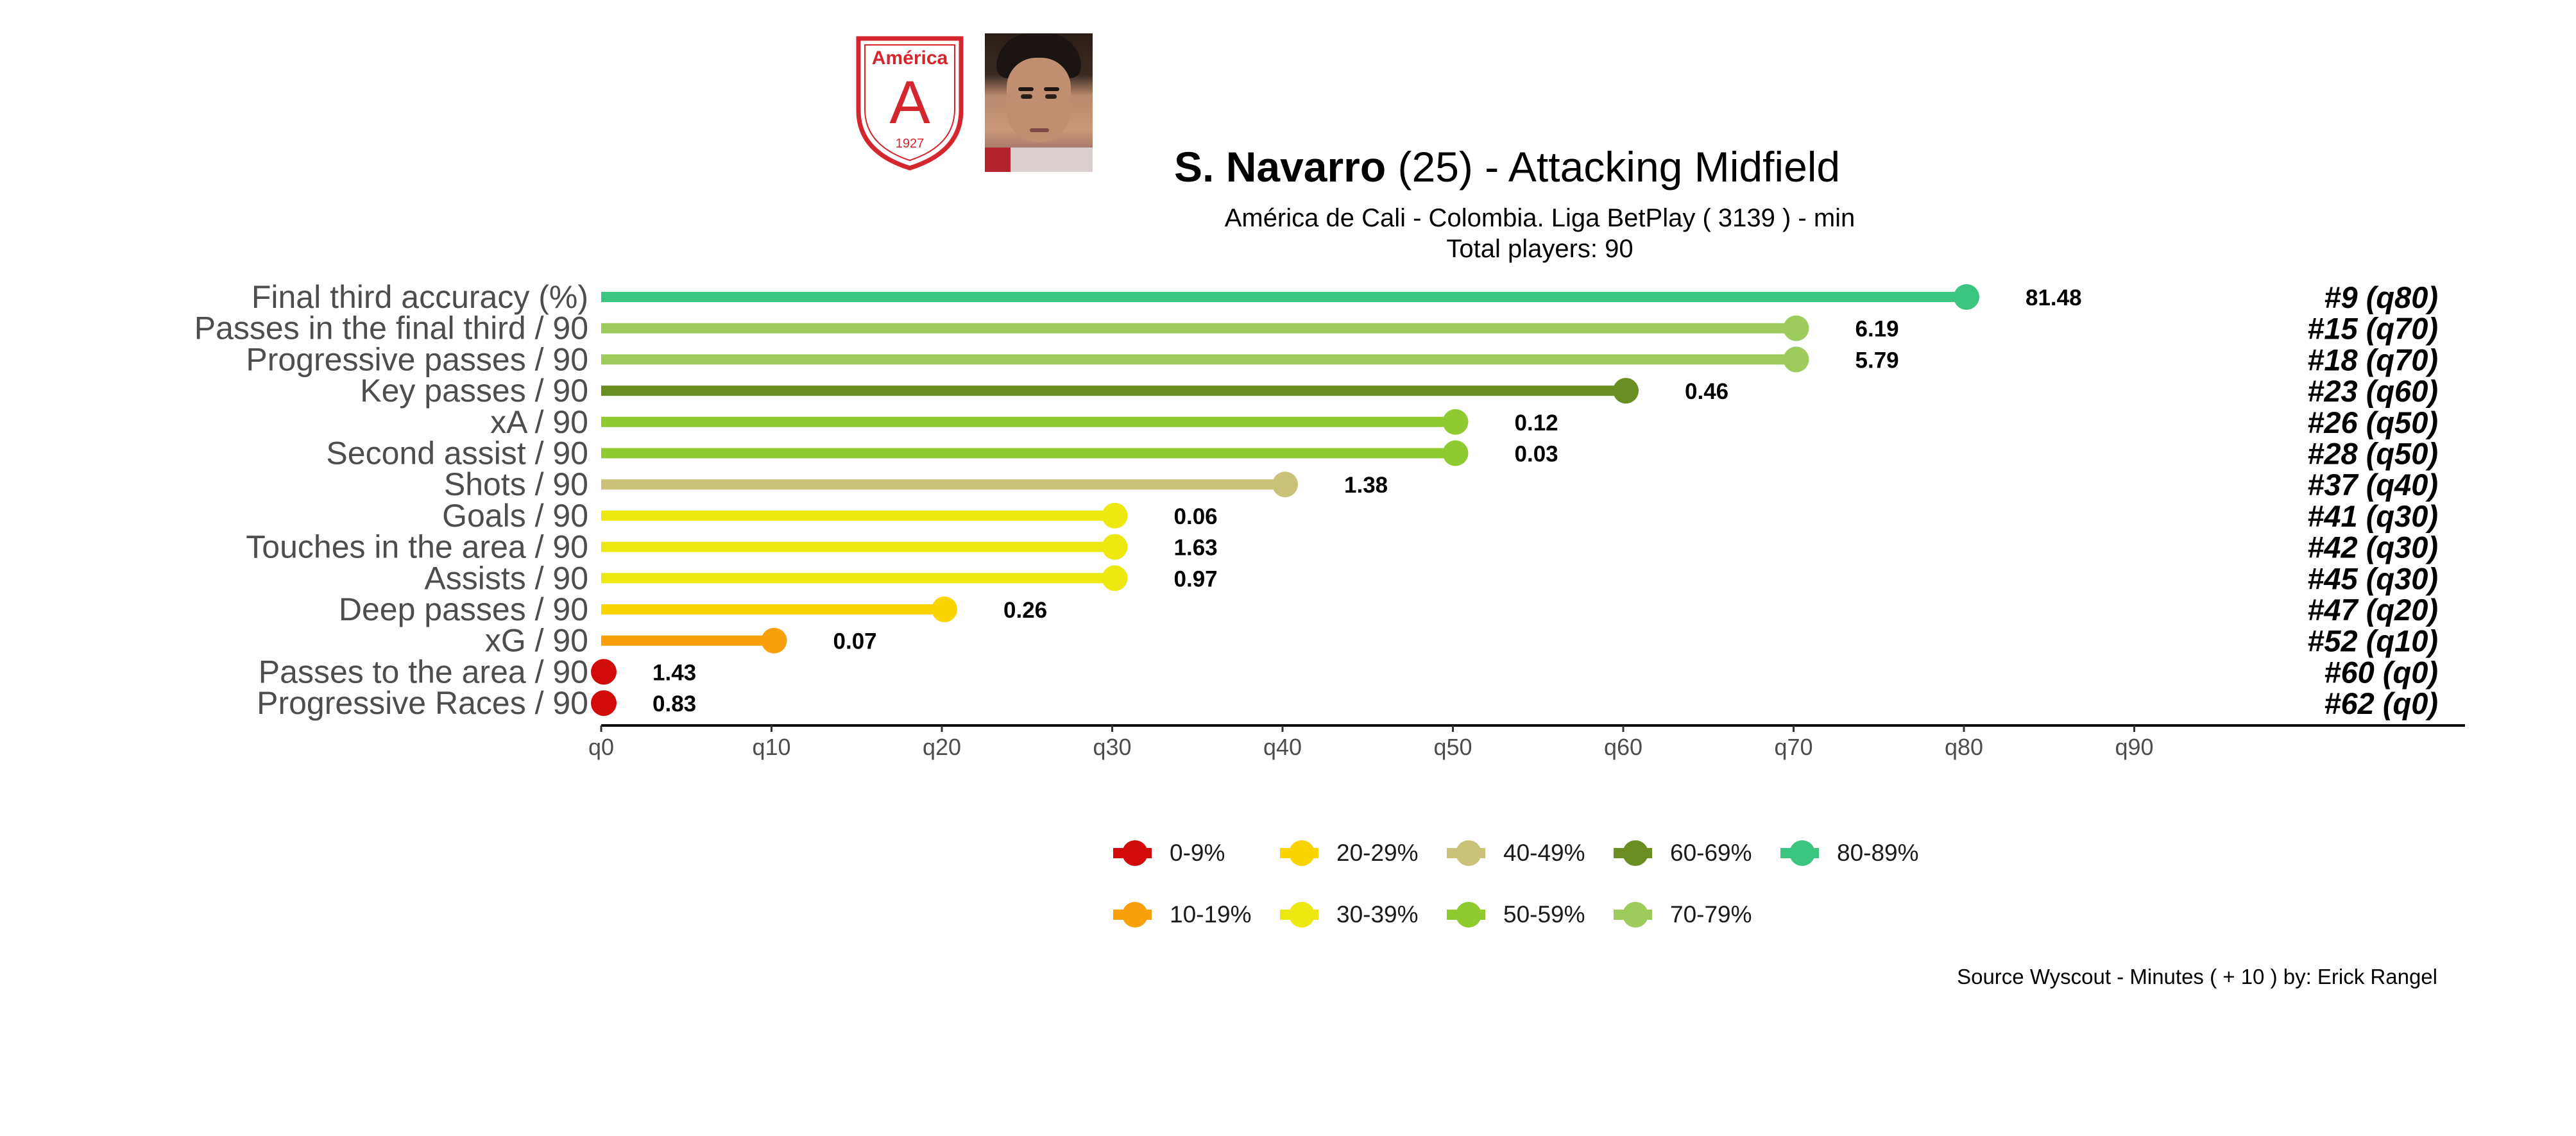  I want to click on legend-item: 40-49%, so click(1516, 853).